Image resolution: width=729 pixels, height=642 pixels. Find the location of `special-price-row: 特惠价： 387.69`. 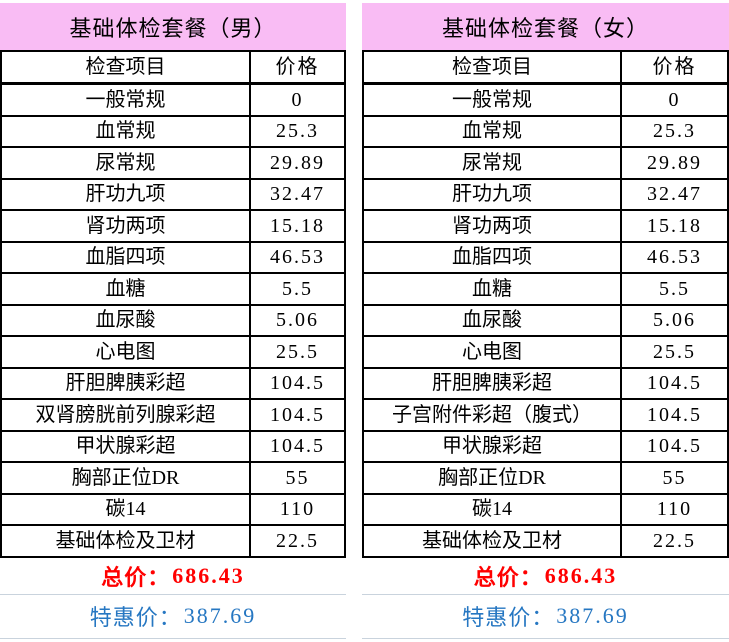

special-price-row: 特惠价： 387.69 is located at coordinates (173, 617).